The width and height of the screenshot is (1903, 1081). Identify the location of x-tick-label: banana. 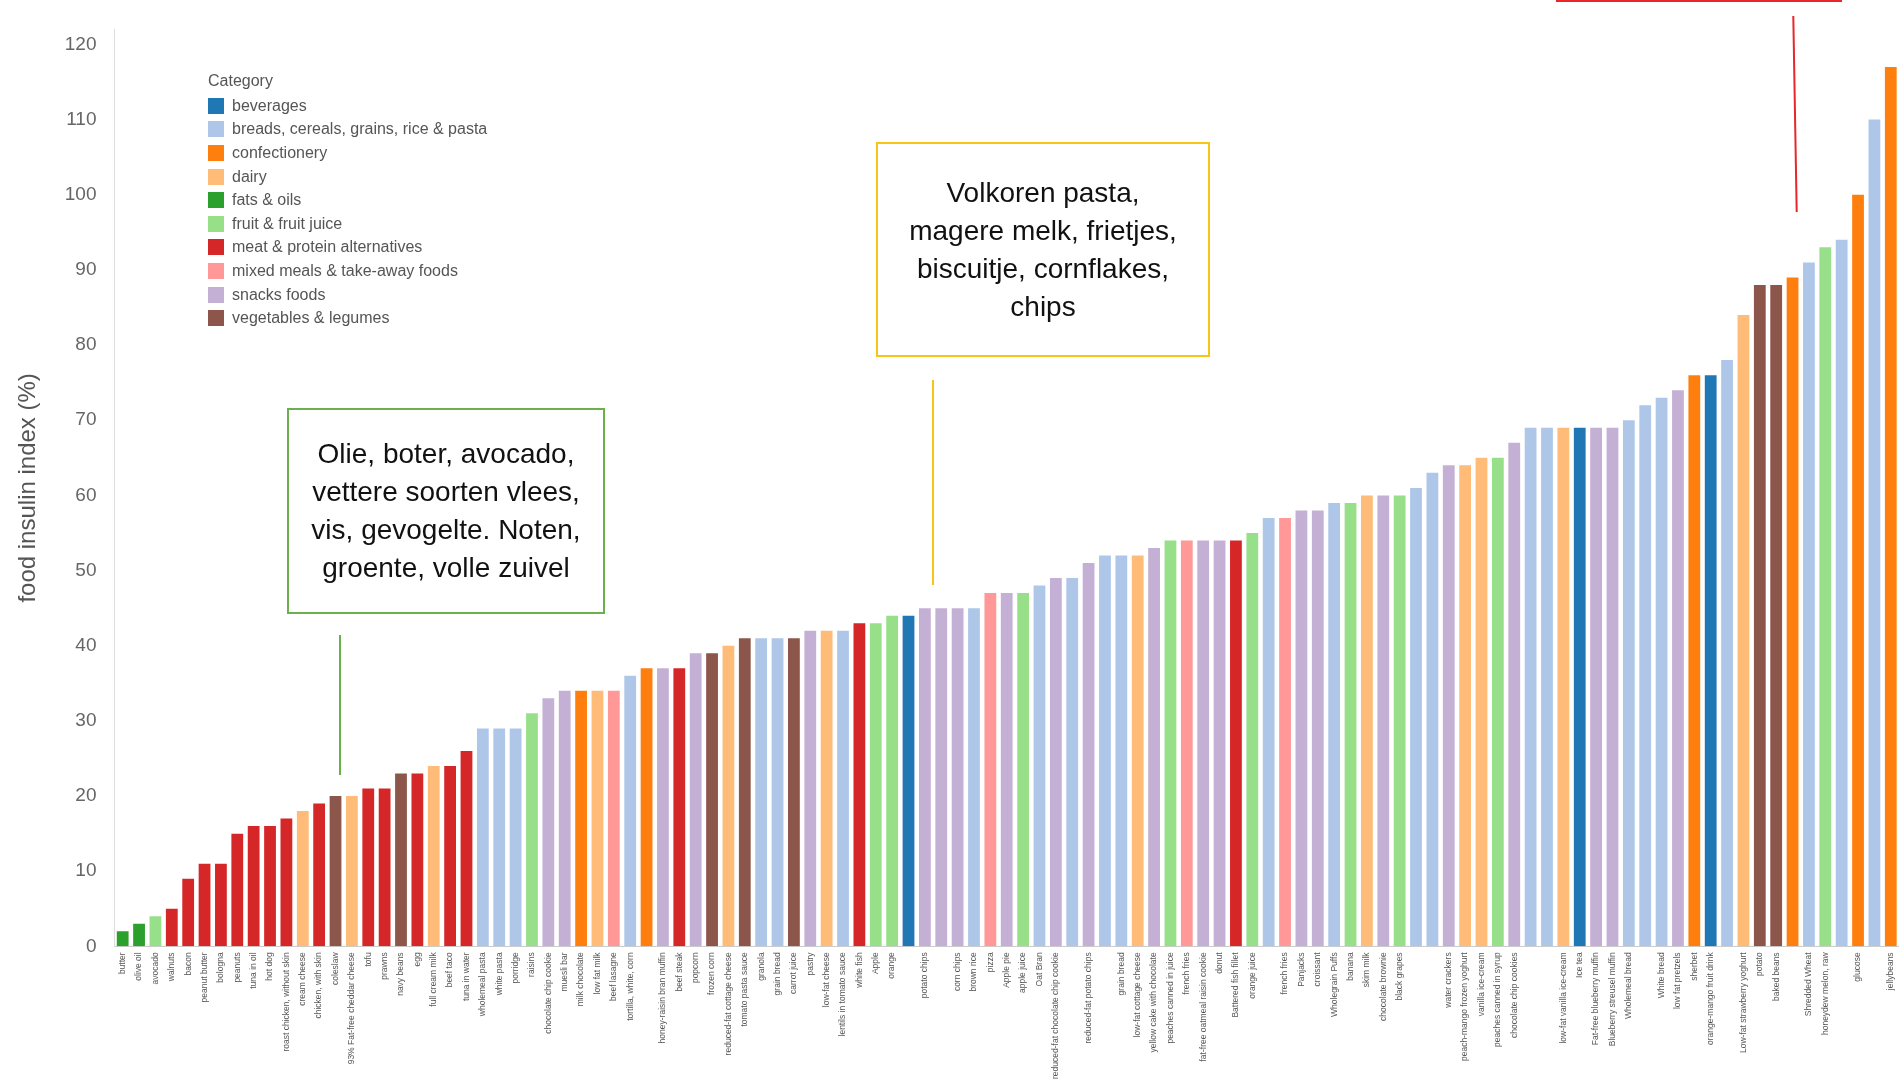
(1349, 966).